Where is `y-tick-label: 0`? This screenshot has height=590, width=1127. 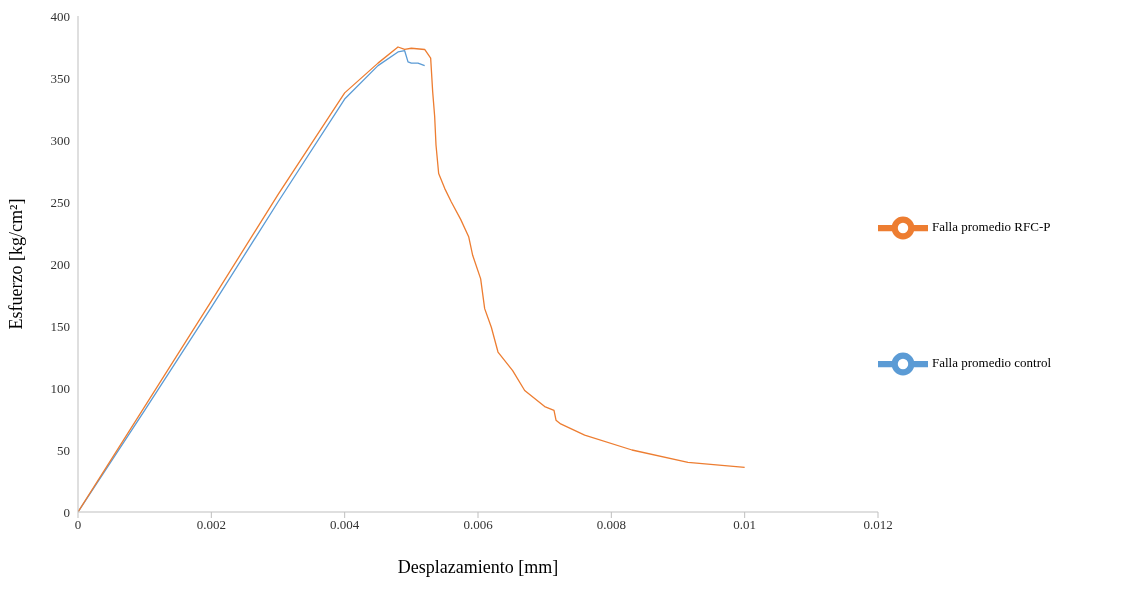
y-tick-label: 0 is located at coordinates (66, 512).